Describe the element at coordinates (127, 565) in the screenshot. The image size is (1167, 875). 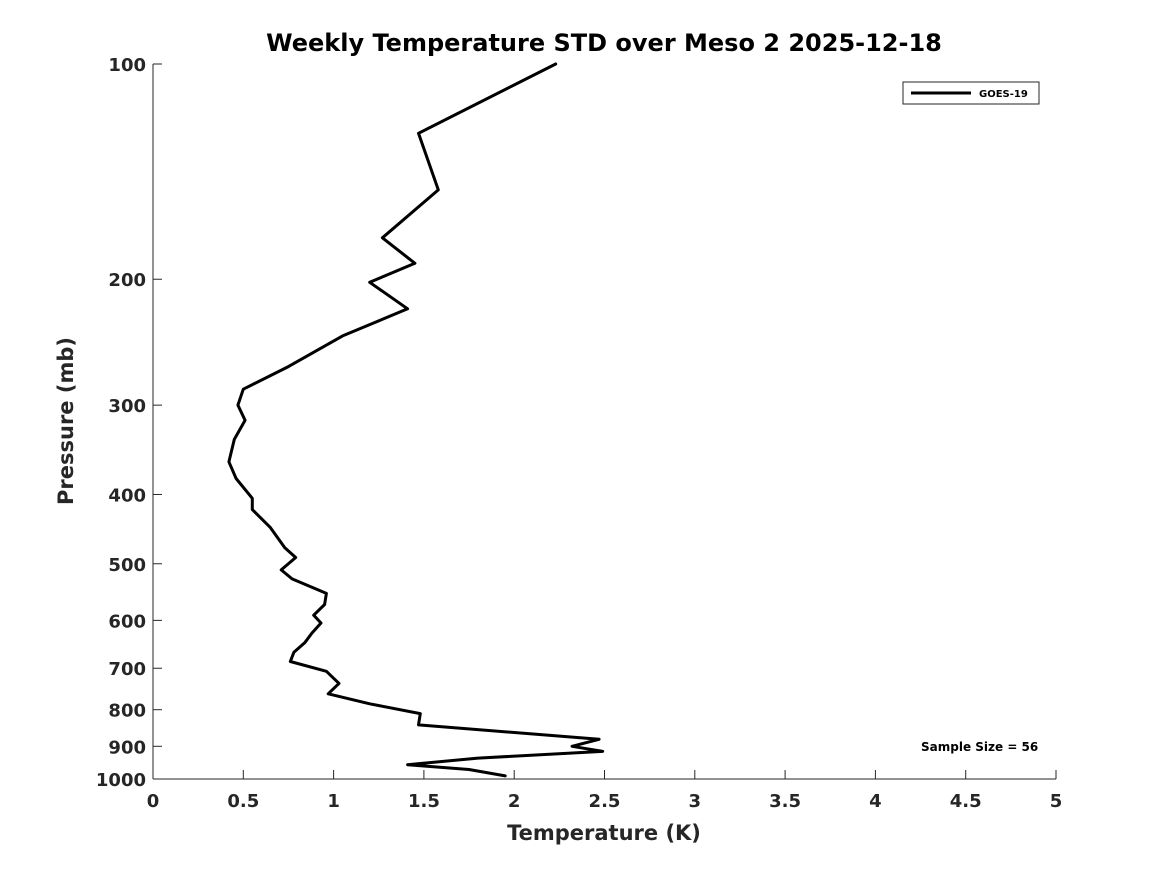
I see `y-tick-label: 500` at that location.